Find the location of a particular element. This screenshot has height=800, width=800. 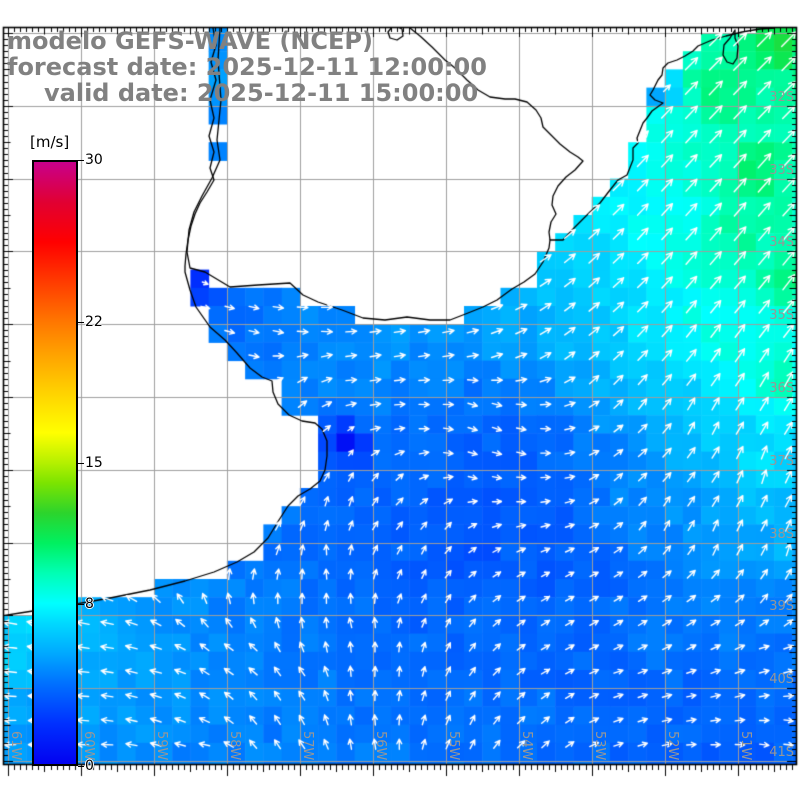

colorbar-tick-label: 22 is located at coordinates (94, 321).